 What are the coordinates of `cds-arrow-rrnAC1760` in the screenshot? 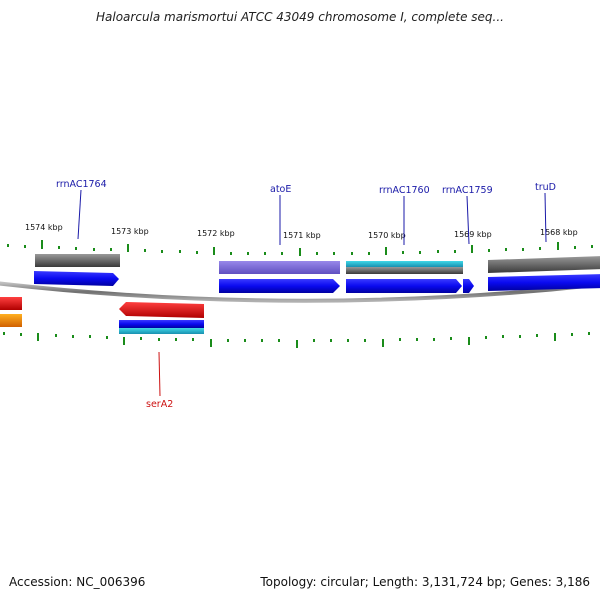 It's located at (404, 286).